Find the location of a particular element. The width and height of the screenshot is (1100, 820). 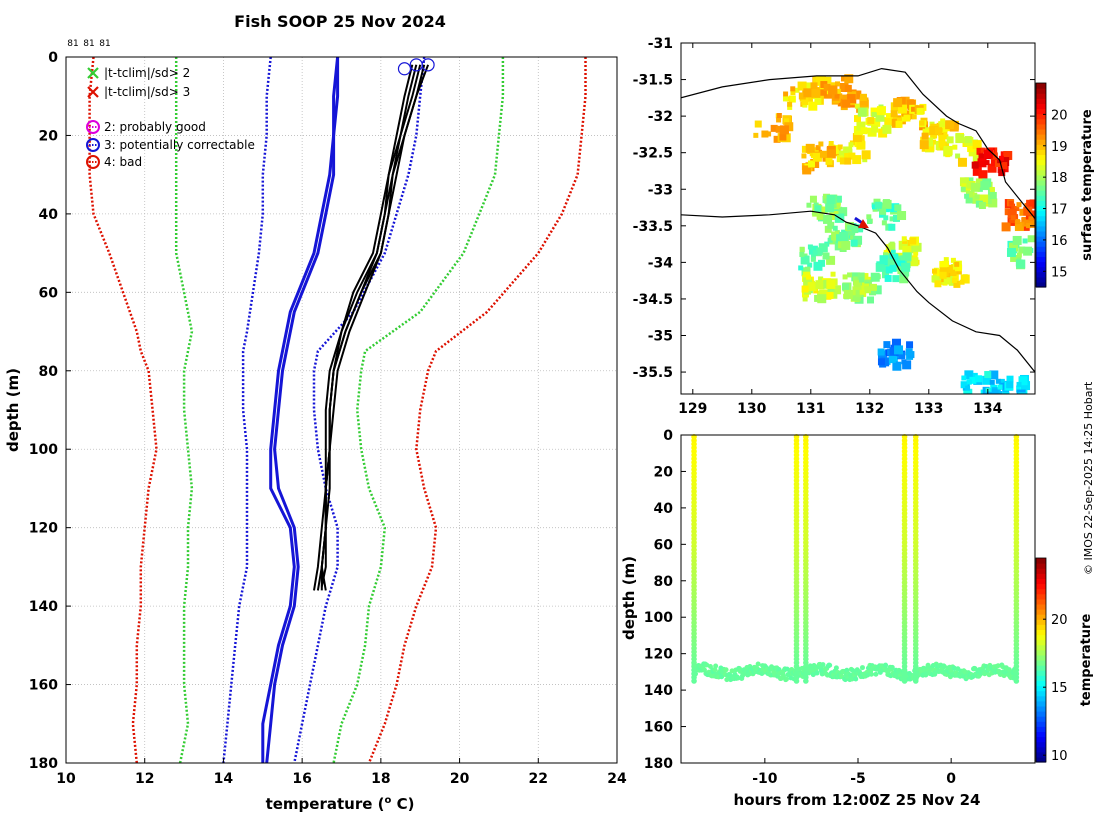

timeseries-ytick-label: 100 is located at coordinates (658, 618).